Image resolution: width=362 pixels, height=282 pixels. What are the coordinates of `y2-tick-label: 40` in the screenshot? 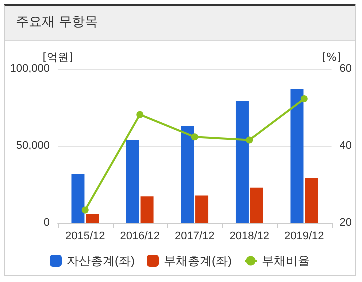 It's located at (346, 146).